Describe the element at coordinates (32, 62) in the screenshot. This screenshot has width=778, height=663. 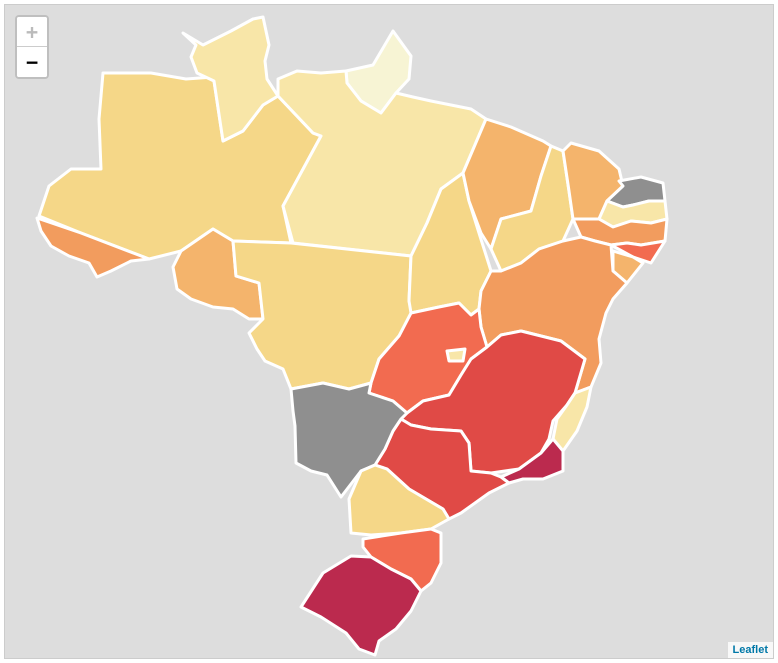
I see `zoom-out-button: −` at that location.